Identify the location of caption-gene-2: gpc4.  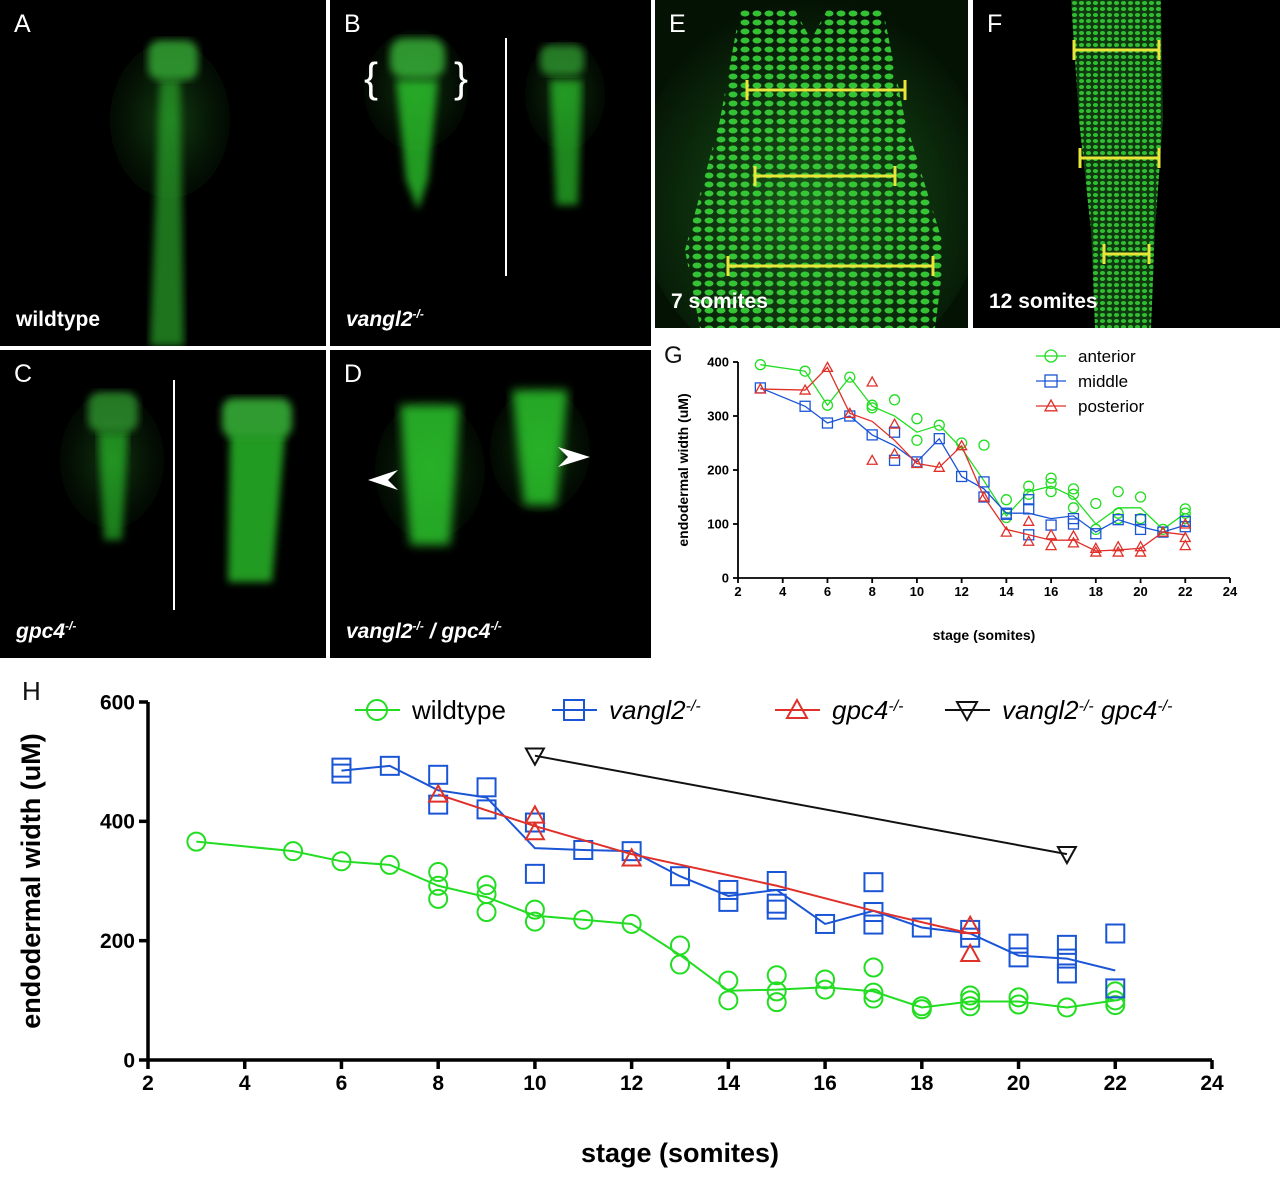
(466, 631).